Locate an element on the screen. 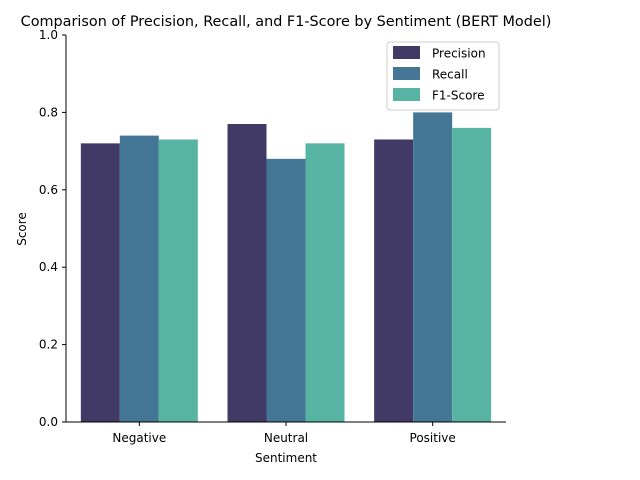  legend-swatch-f1-score is located at coordinates (406, 94).